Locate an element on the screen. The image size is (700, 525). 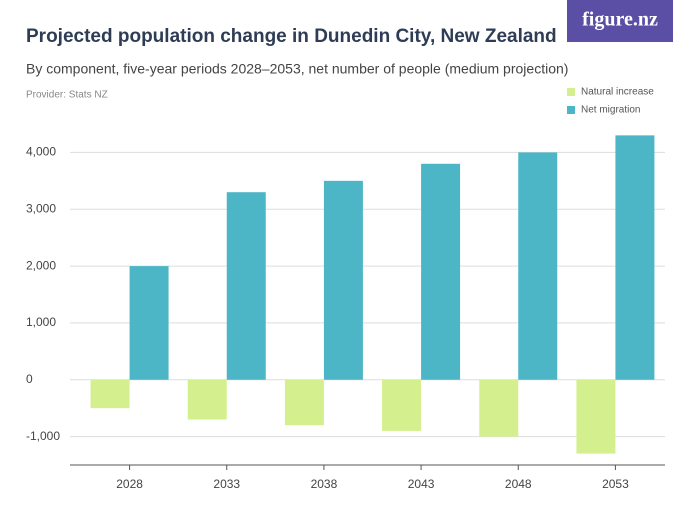
y-tick-label: 2,000 is located at coordinates (41, 265).